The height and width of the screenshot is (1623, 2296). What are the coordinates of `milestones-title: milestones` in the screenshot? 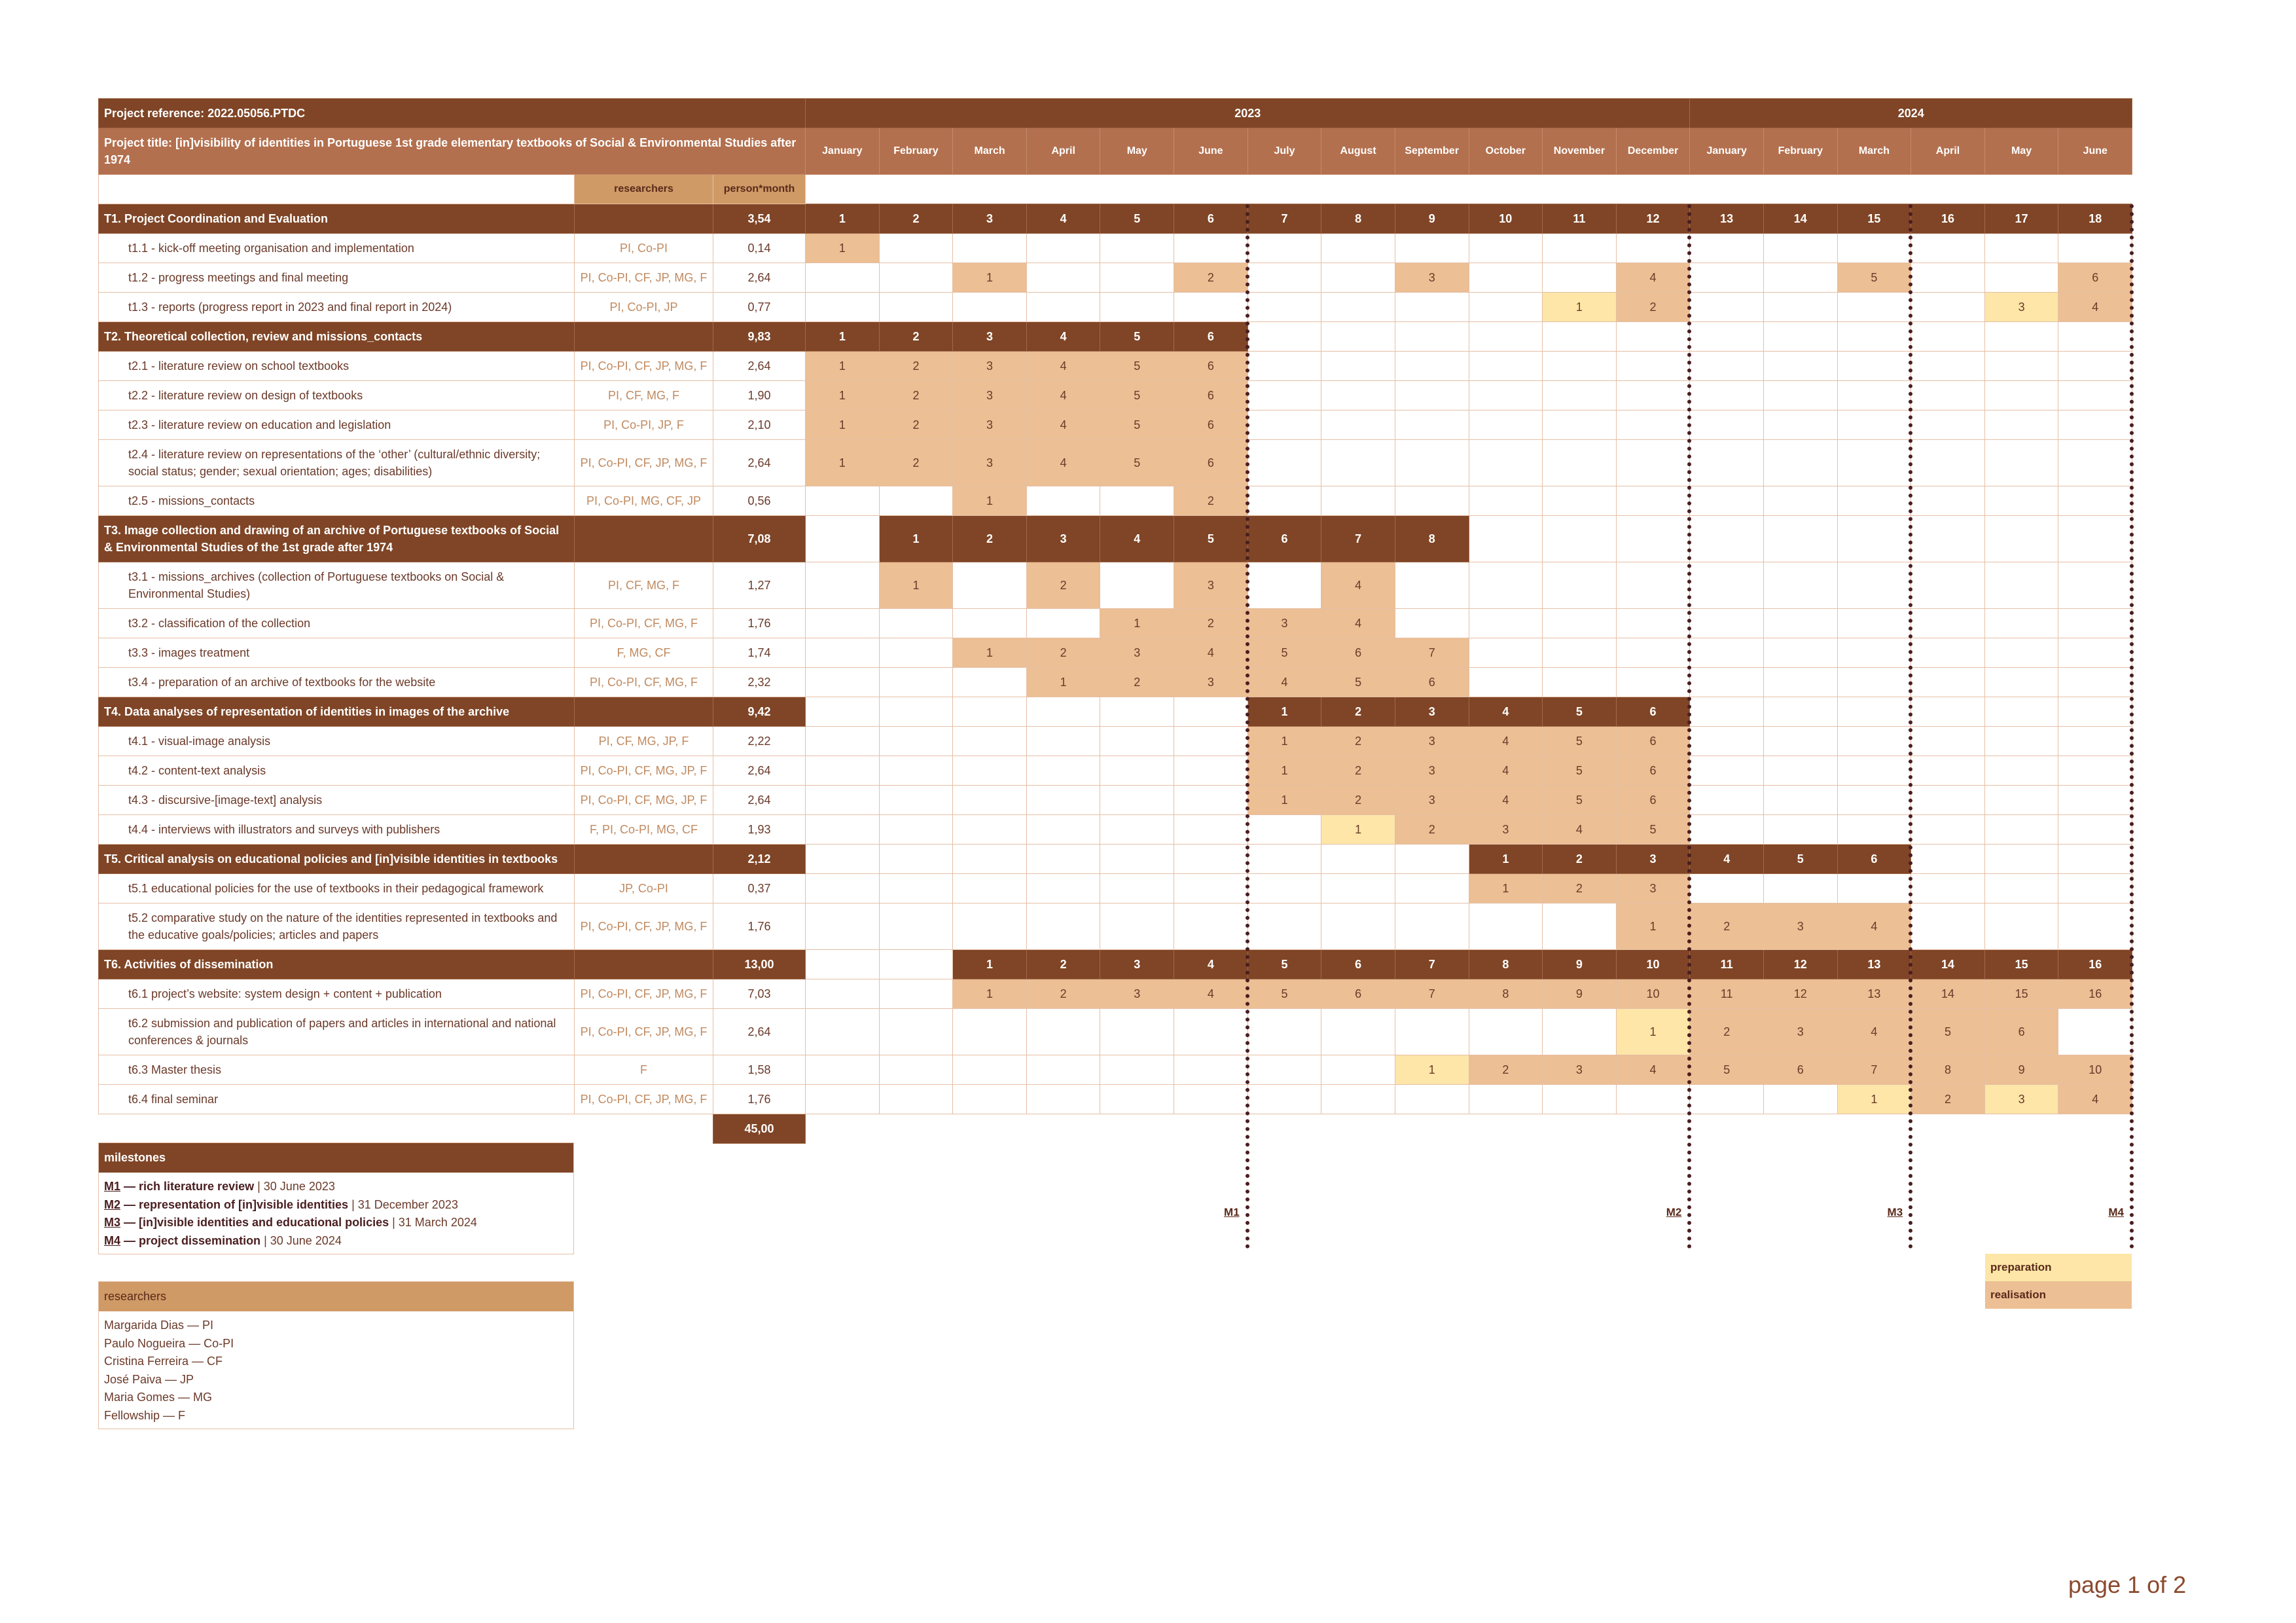 It's located at (336, 1158).